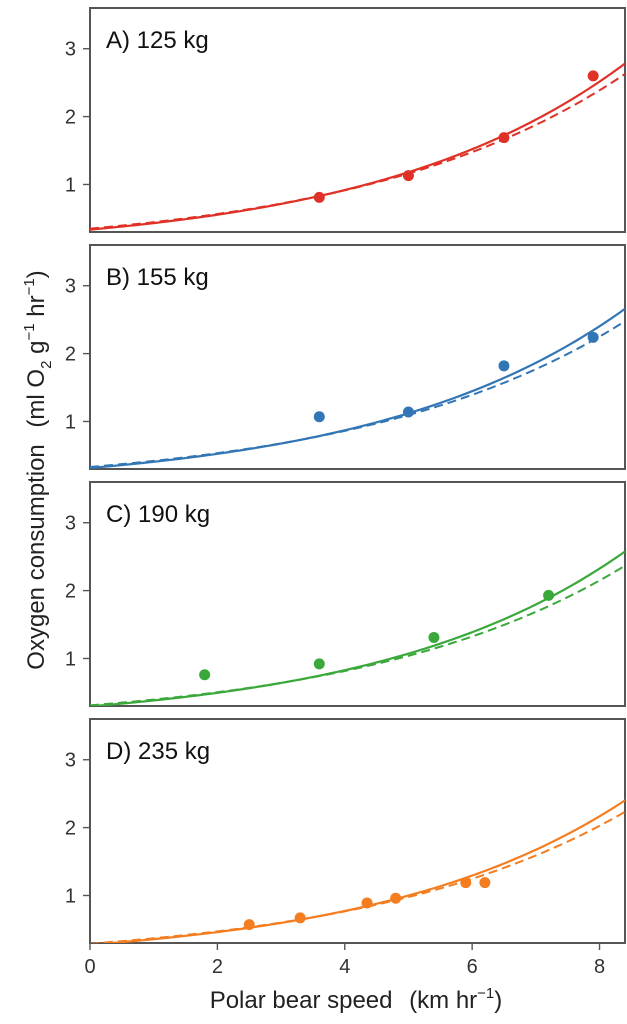  I want to click on x-axis-title: Polar bear speed (km hr−1), so click(356, 999).